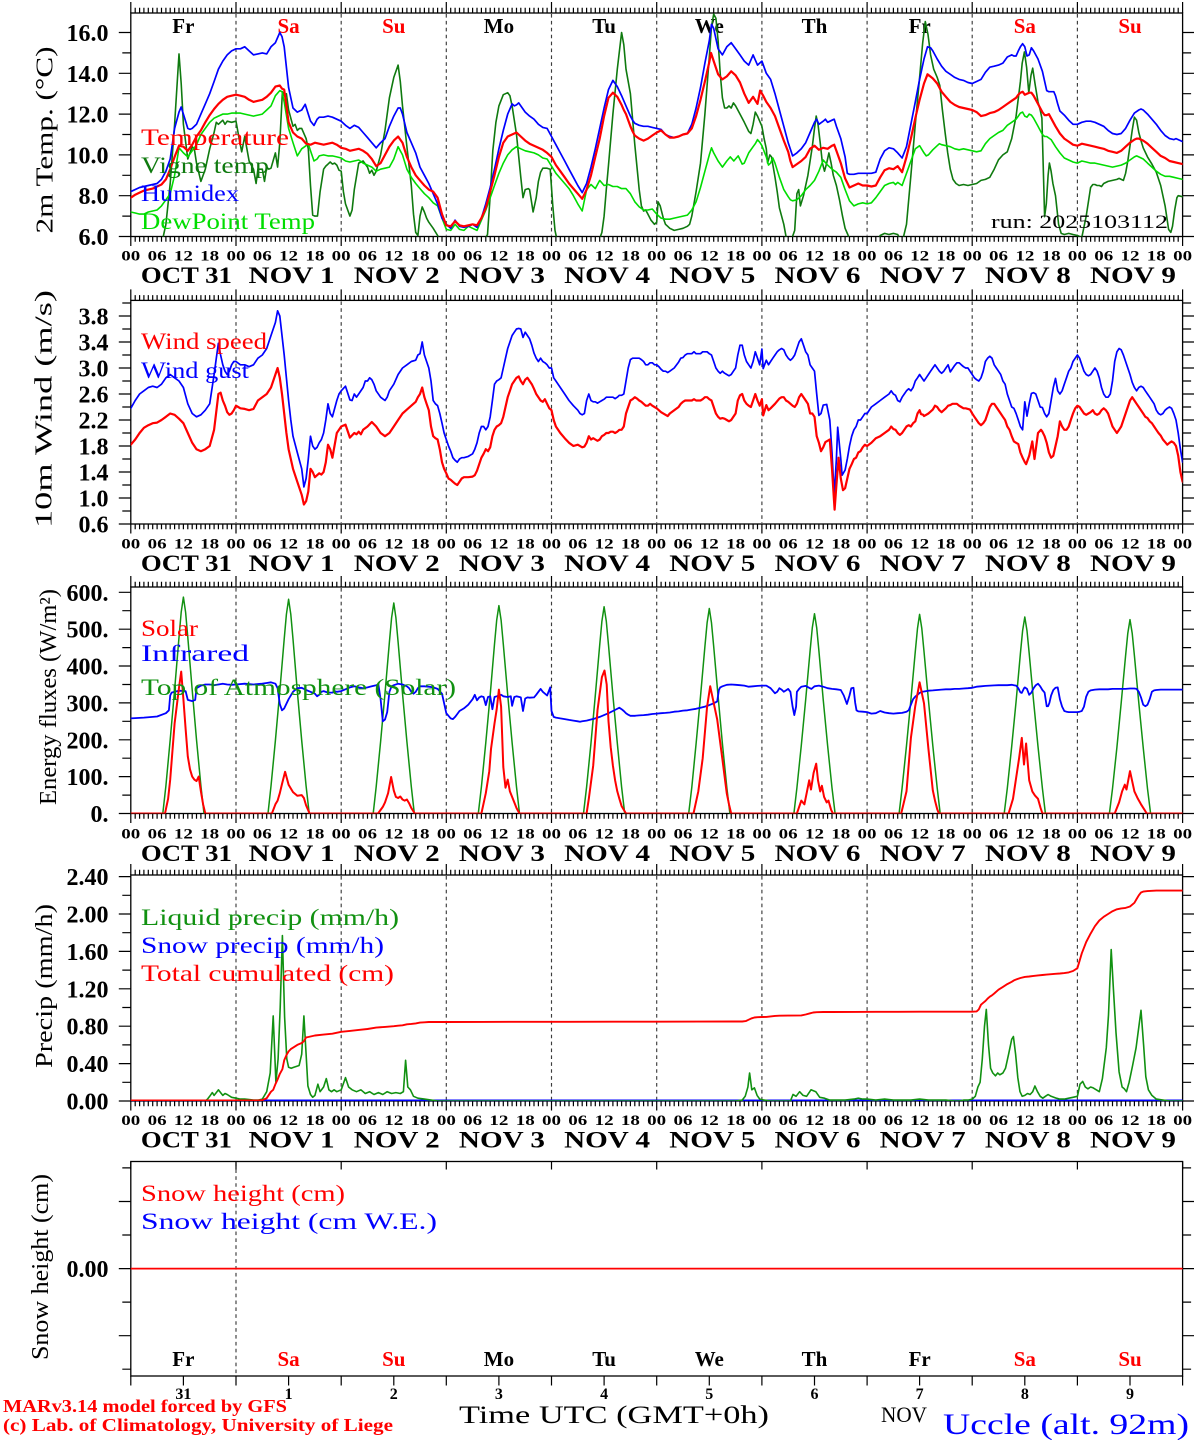 The height and width of the screenshot is (1440, 1194). I want to click on svg-text: 2m Temp. (°C), so click(46, 140).